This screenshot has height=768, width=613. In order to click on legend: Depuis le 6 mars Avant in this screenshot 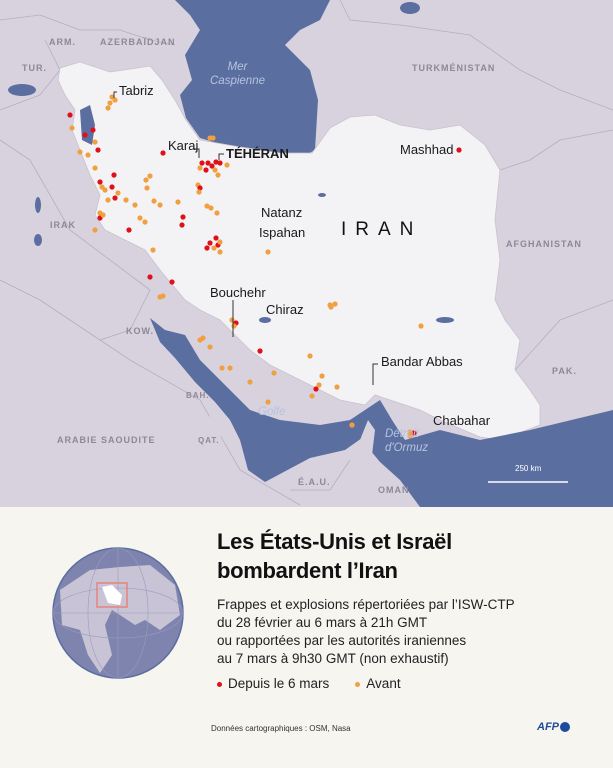, I will do `click(309, 683)`.